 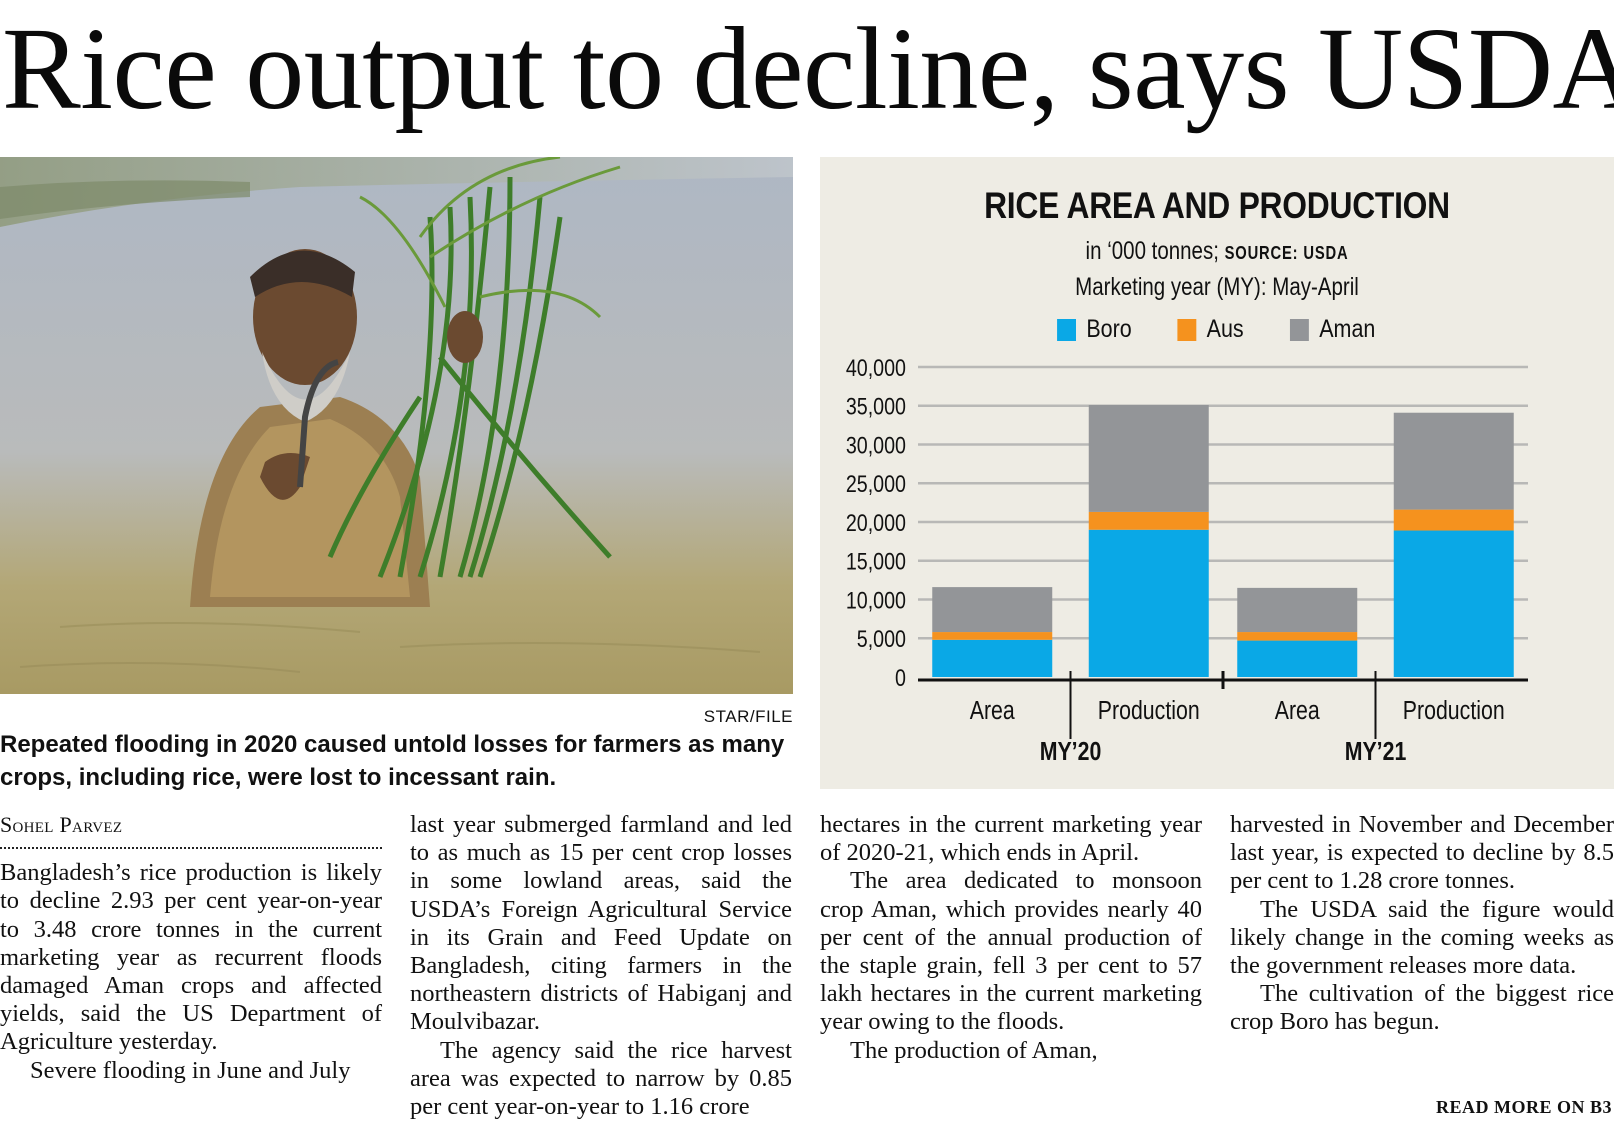 I want to click on x-group-label: MY’21, so click(x=1376, y=752).